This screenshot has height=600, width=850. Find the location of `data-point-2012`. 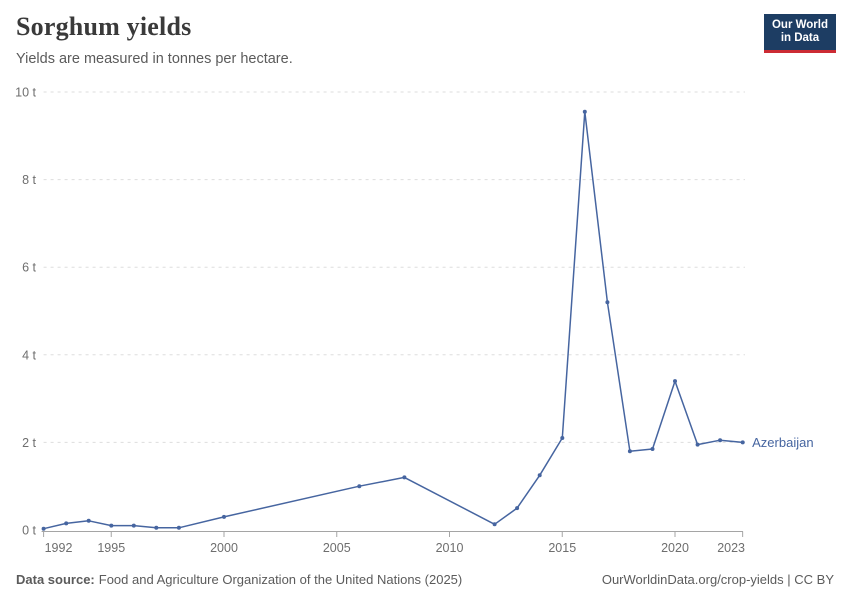

data-point-2012 is located at coordinates (494, 524).